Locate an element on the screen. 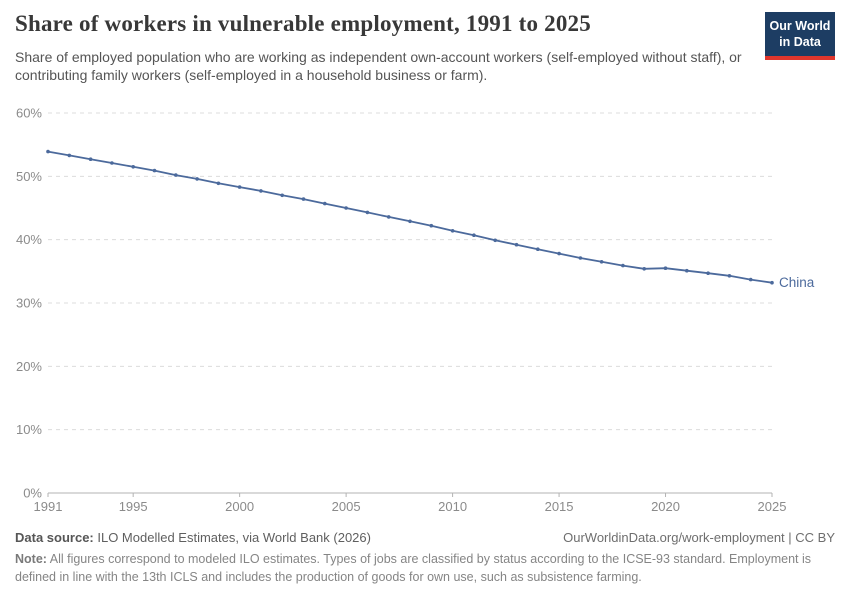  y-tick-label: 60% is located at coordinates (29, 113).